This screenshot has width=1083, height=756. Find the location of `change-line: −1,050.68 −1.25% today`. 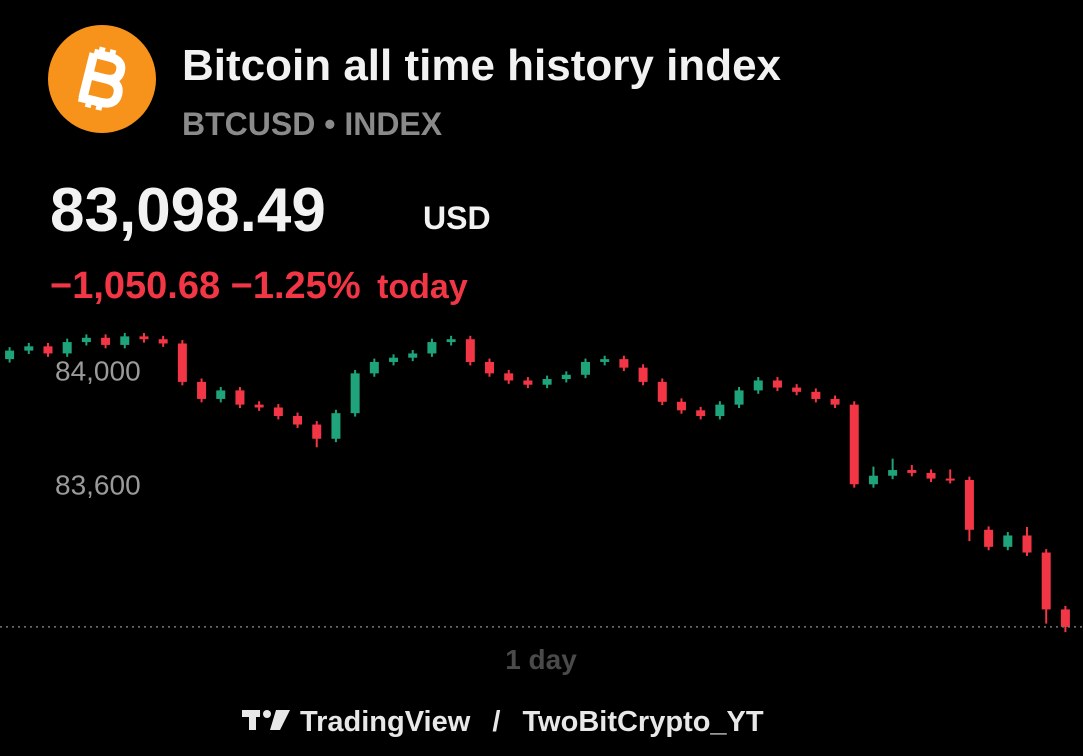

change-line: −1,050.68 −1.25% today is located at coordinates (259, 286).